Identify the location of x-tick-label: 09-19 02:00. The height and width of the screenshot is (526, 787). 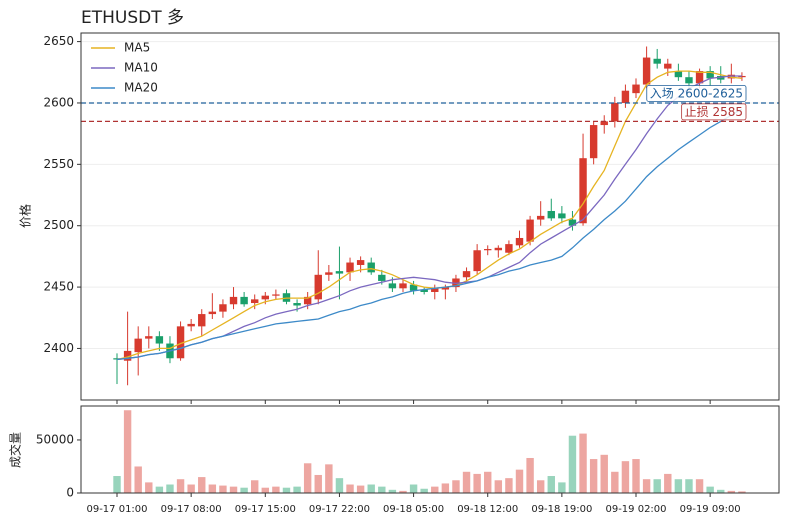
(635, 509).